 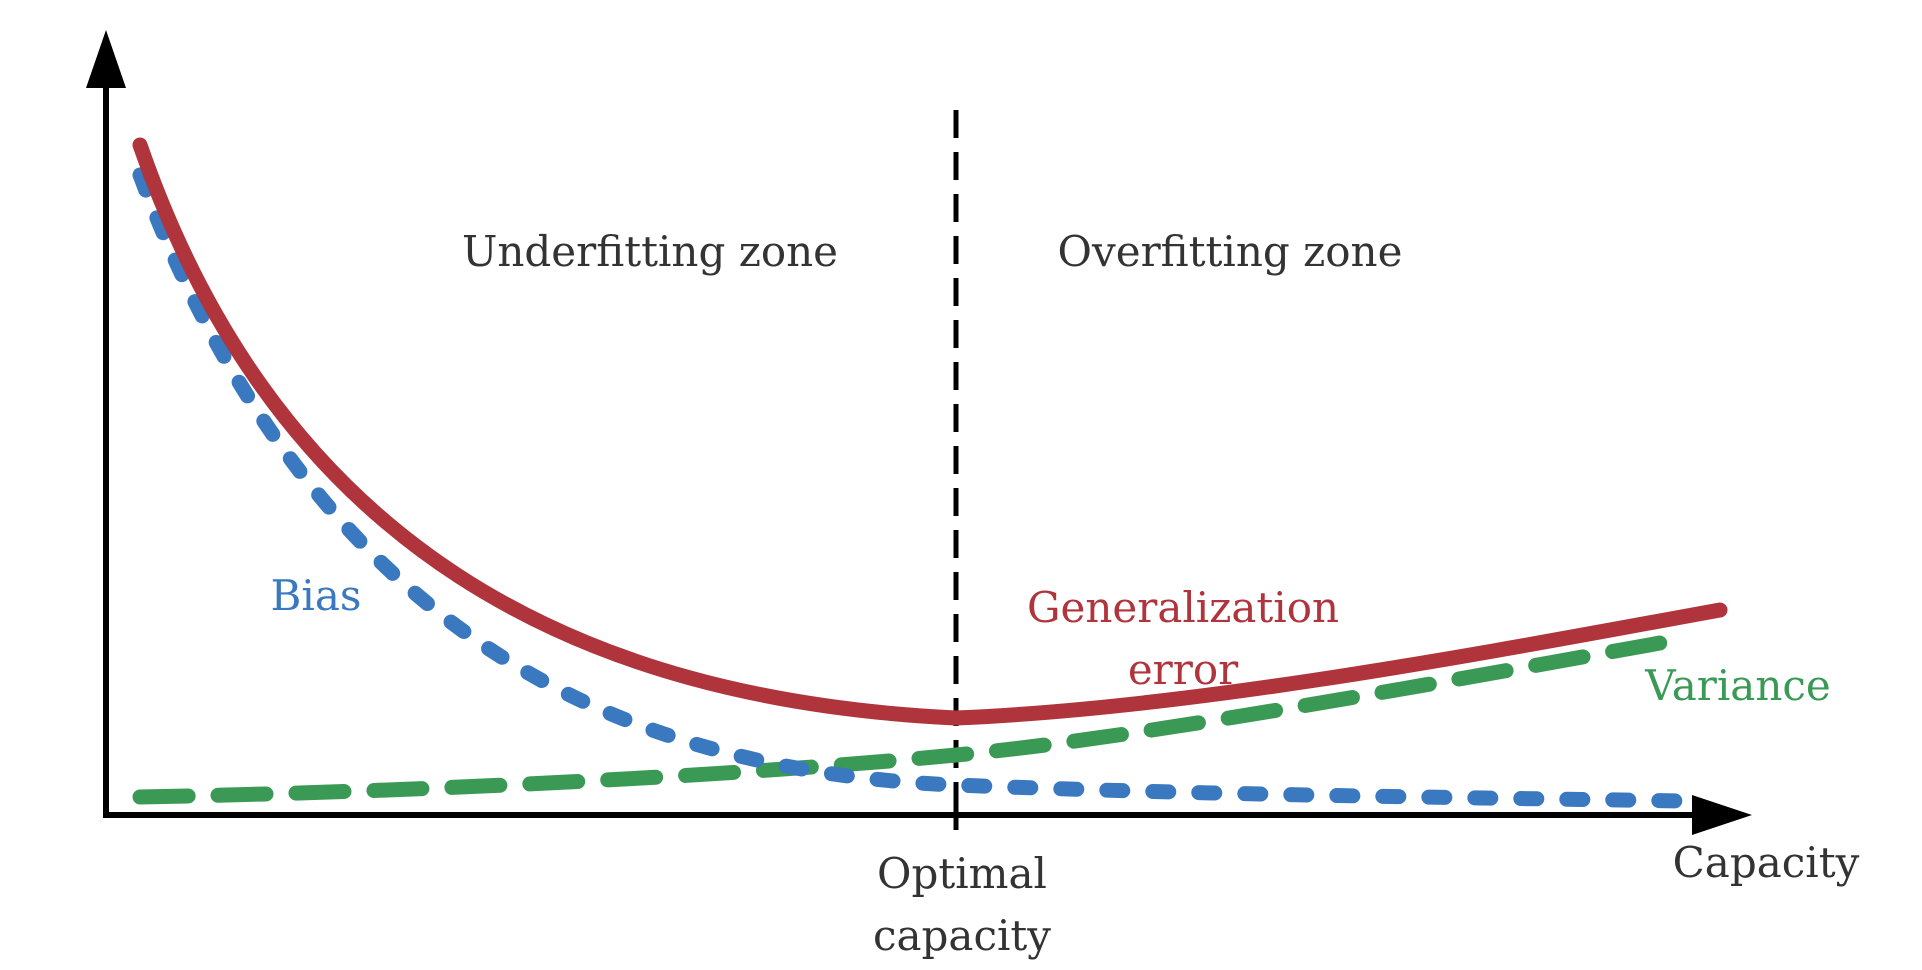 I want to click on variance-label: Variance, so click(x=1737, y=685).